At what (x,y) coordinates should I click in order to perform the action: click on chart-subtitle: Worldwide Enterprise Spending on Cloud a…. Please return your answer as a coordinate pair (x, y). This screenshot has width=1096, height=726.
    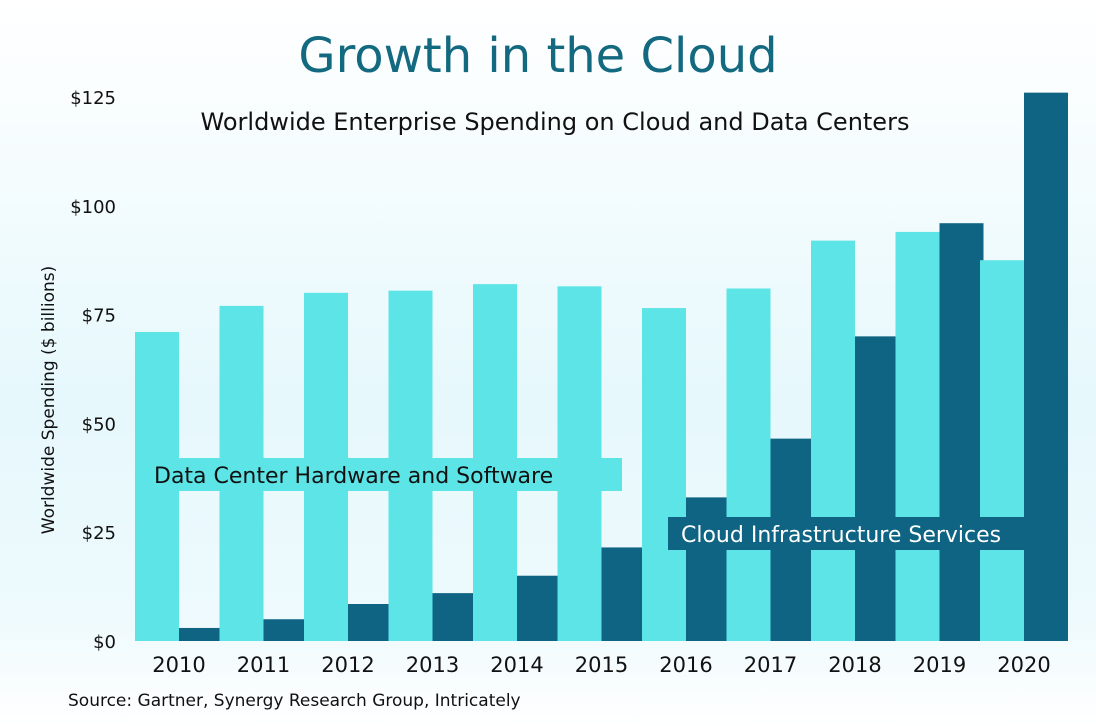
    Looking at the image, I should click on (555, 122).